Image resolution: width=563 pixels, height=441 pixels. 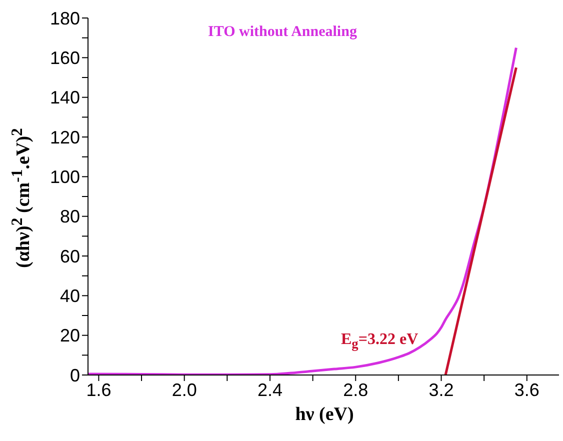 I want to click on chart-title: ITO without Annealing, so click(x=282, y=32).